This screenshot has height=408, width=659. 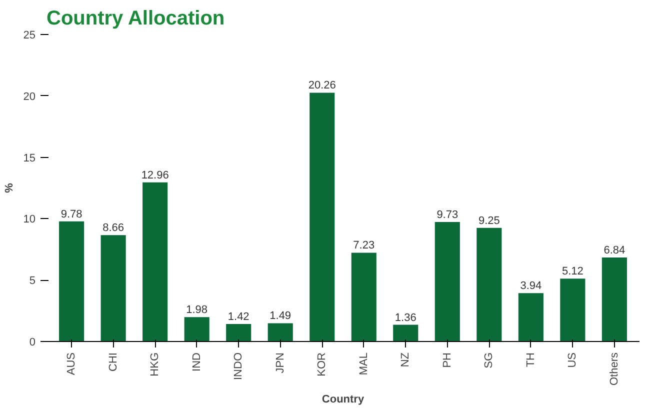 I want to click on x-tick-label: IND, so click(x=196, y=362).